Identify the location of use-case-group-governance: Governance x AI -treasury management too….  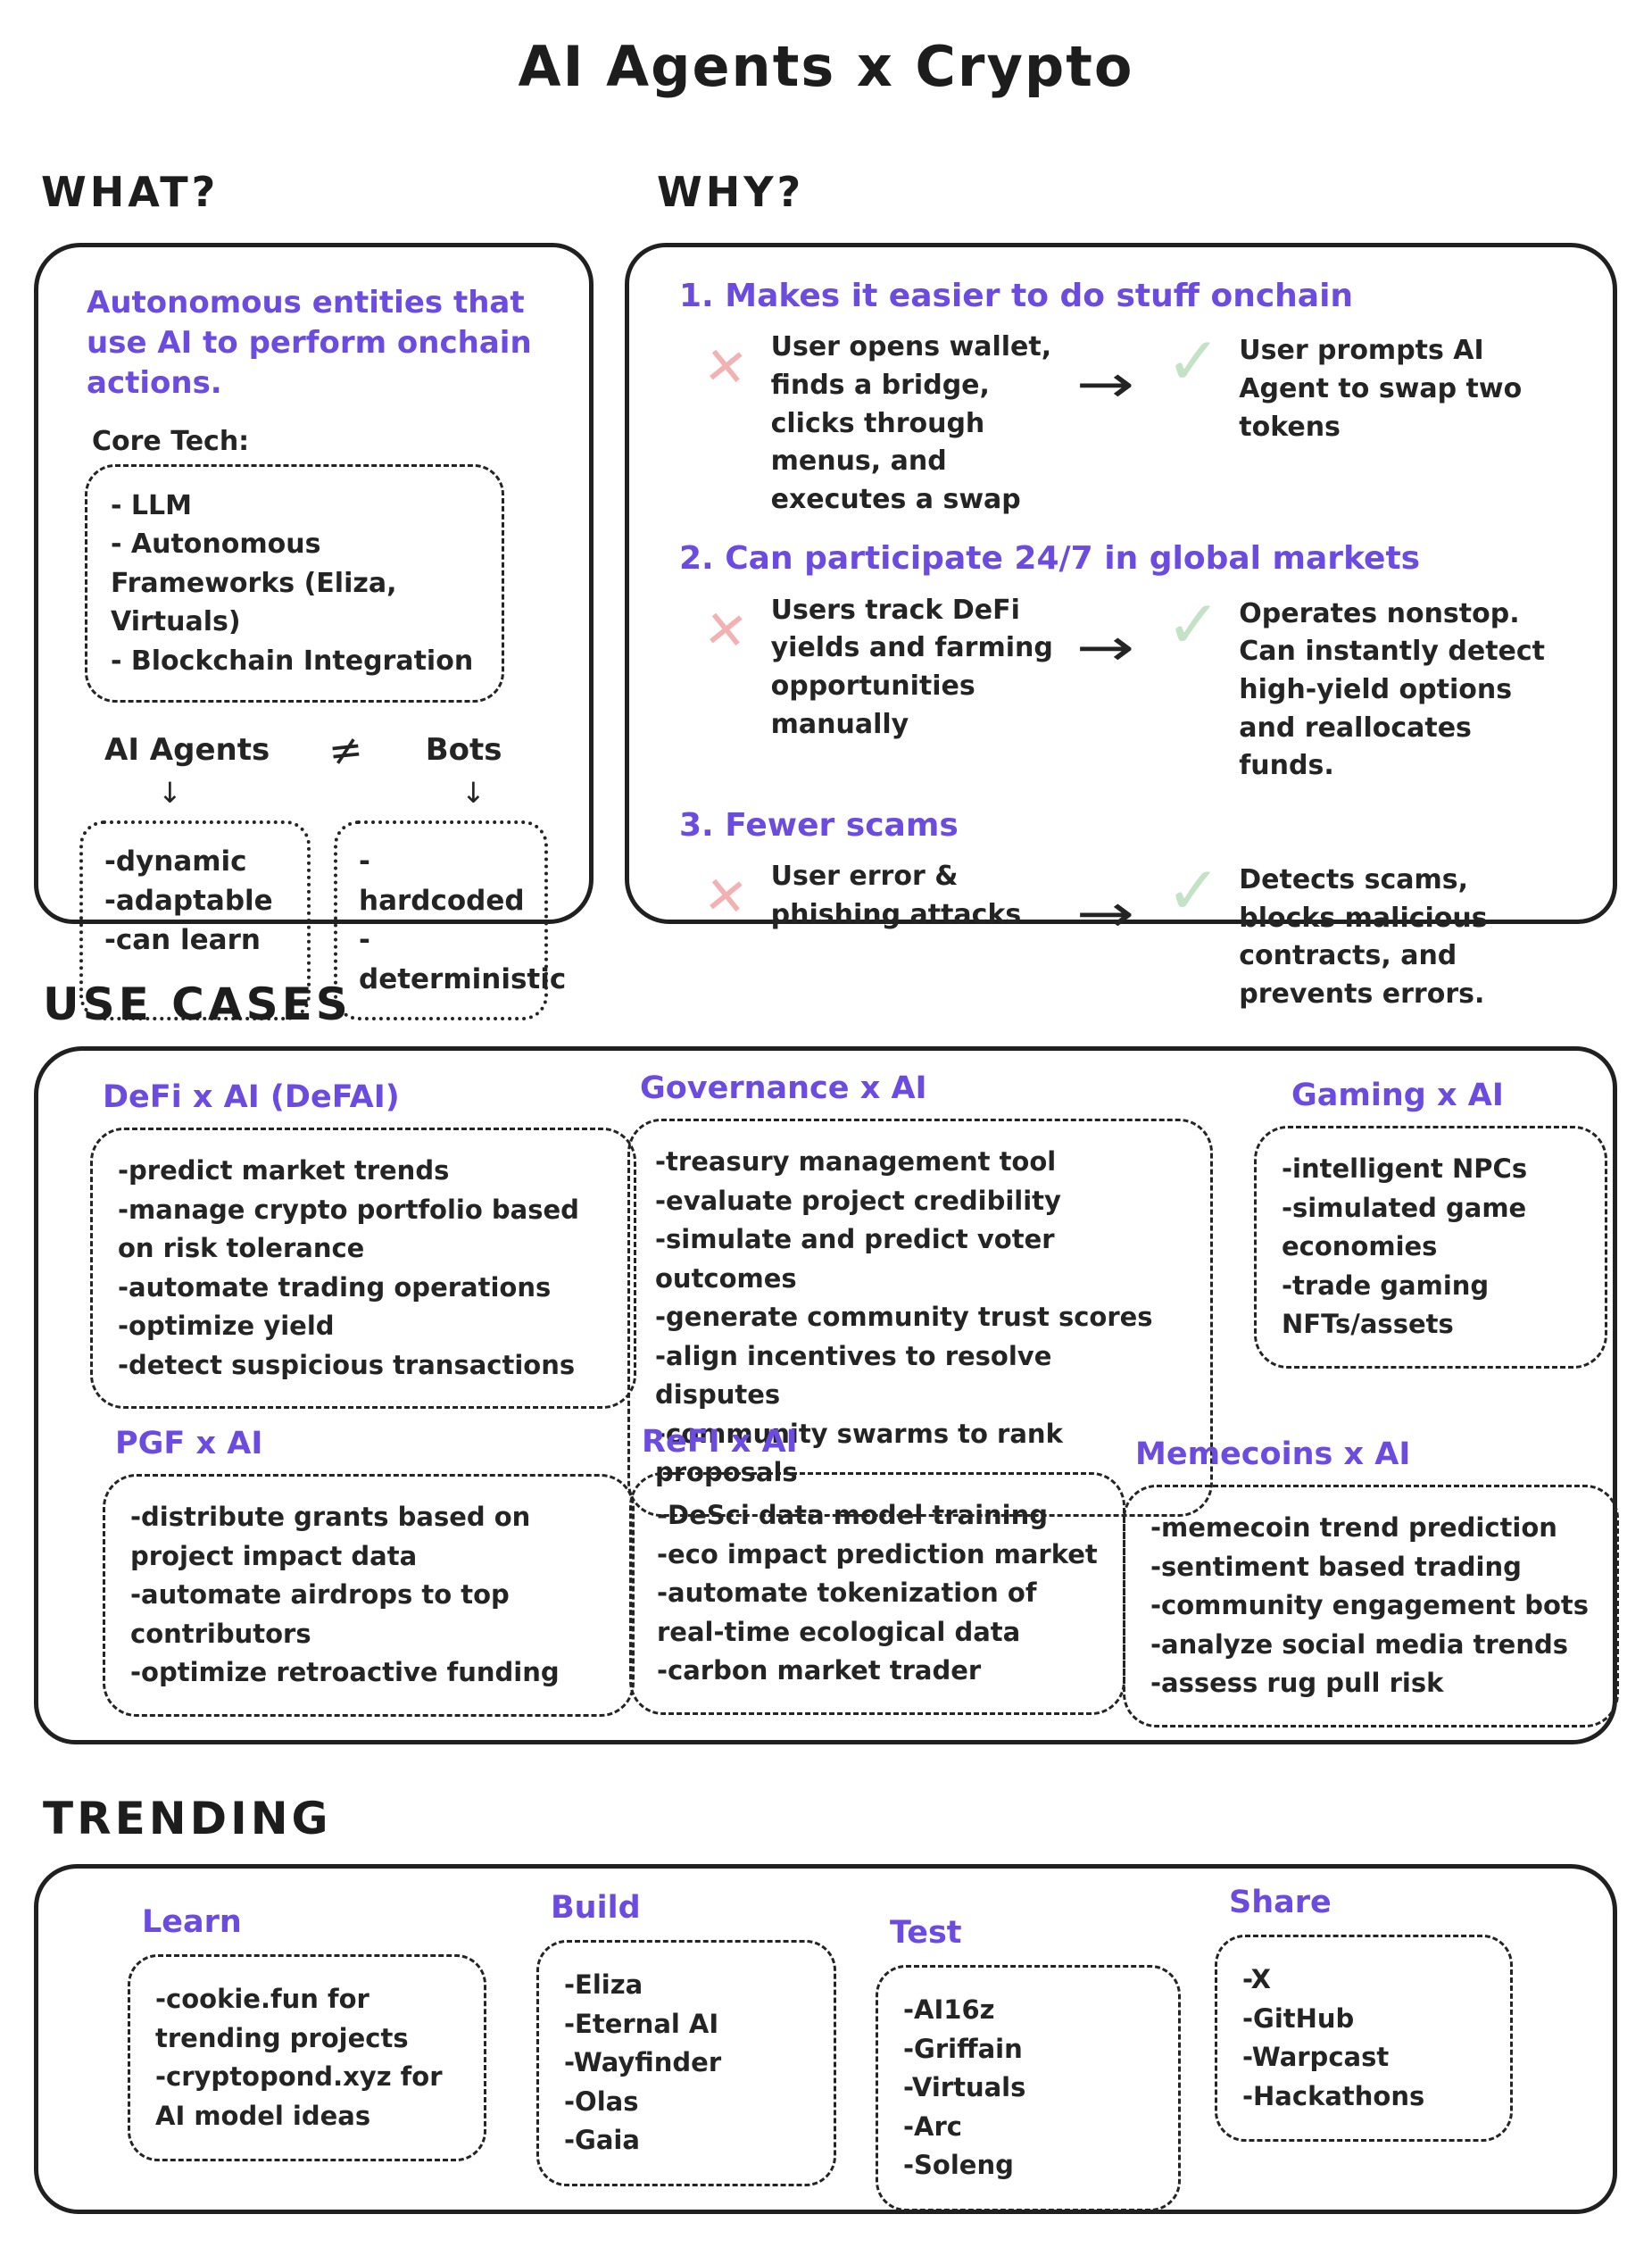
(920, 1293).